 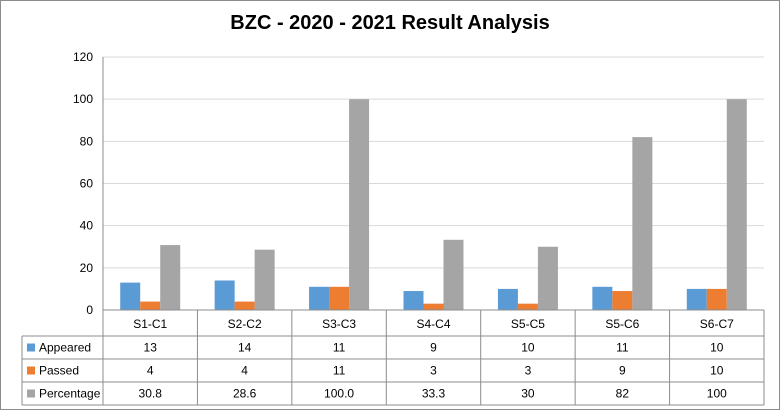 What do you see at coordinates (433, 324) in the screenshot?
I see `x-tick-label: S4-C4` at bounding box center [433, 324].